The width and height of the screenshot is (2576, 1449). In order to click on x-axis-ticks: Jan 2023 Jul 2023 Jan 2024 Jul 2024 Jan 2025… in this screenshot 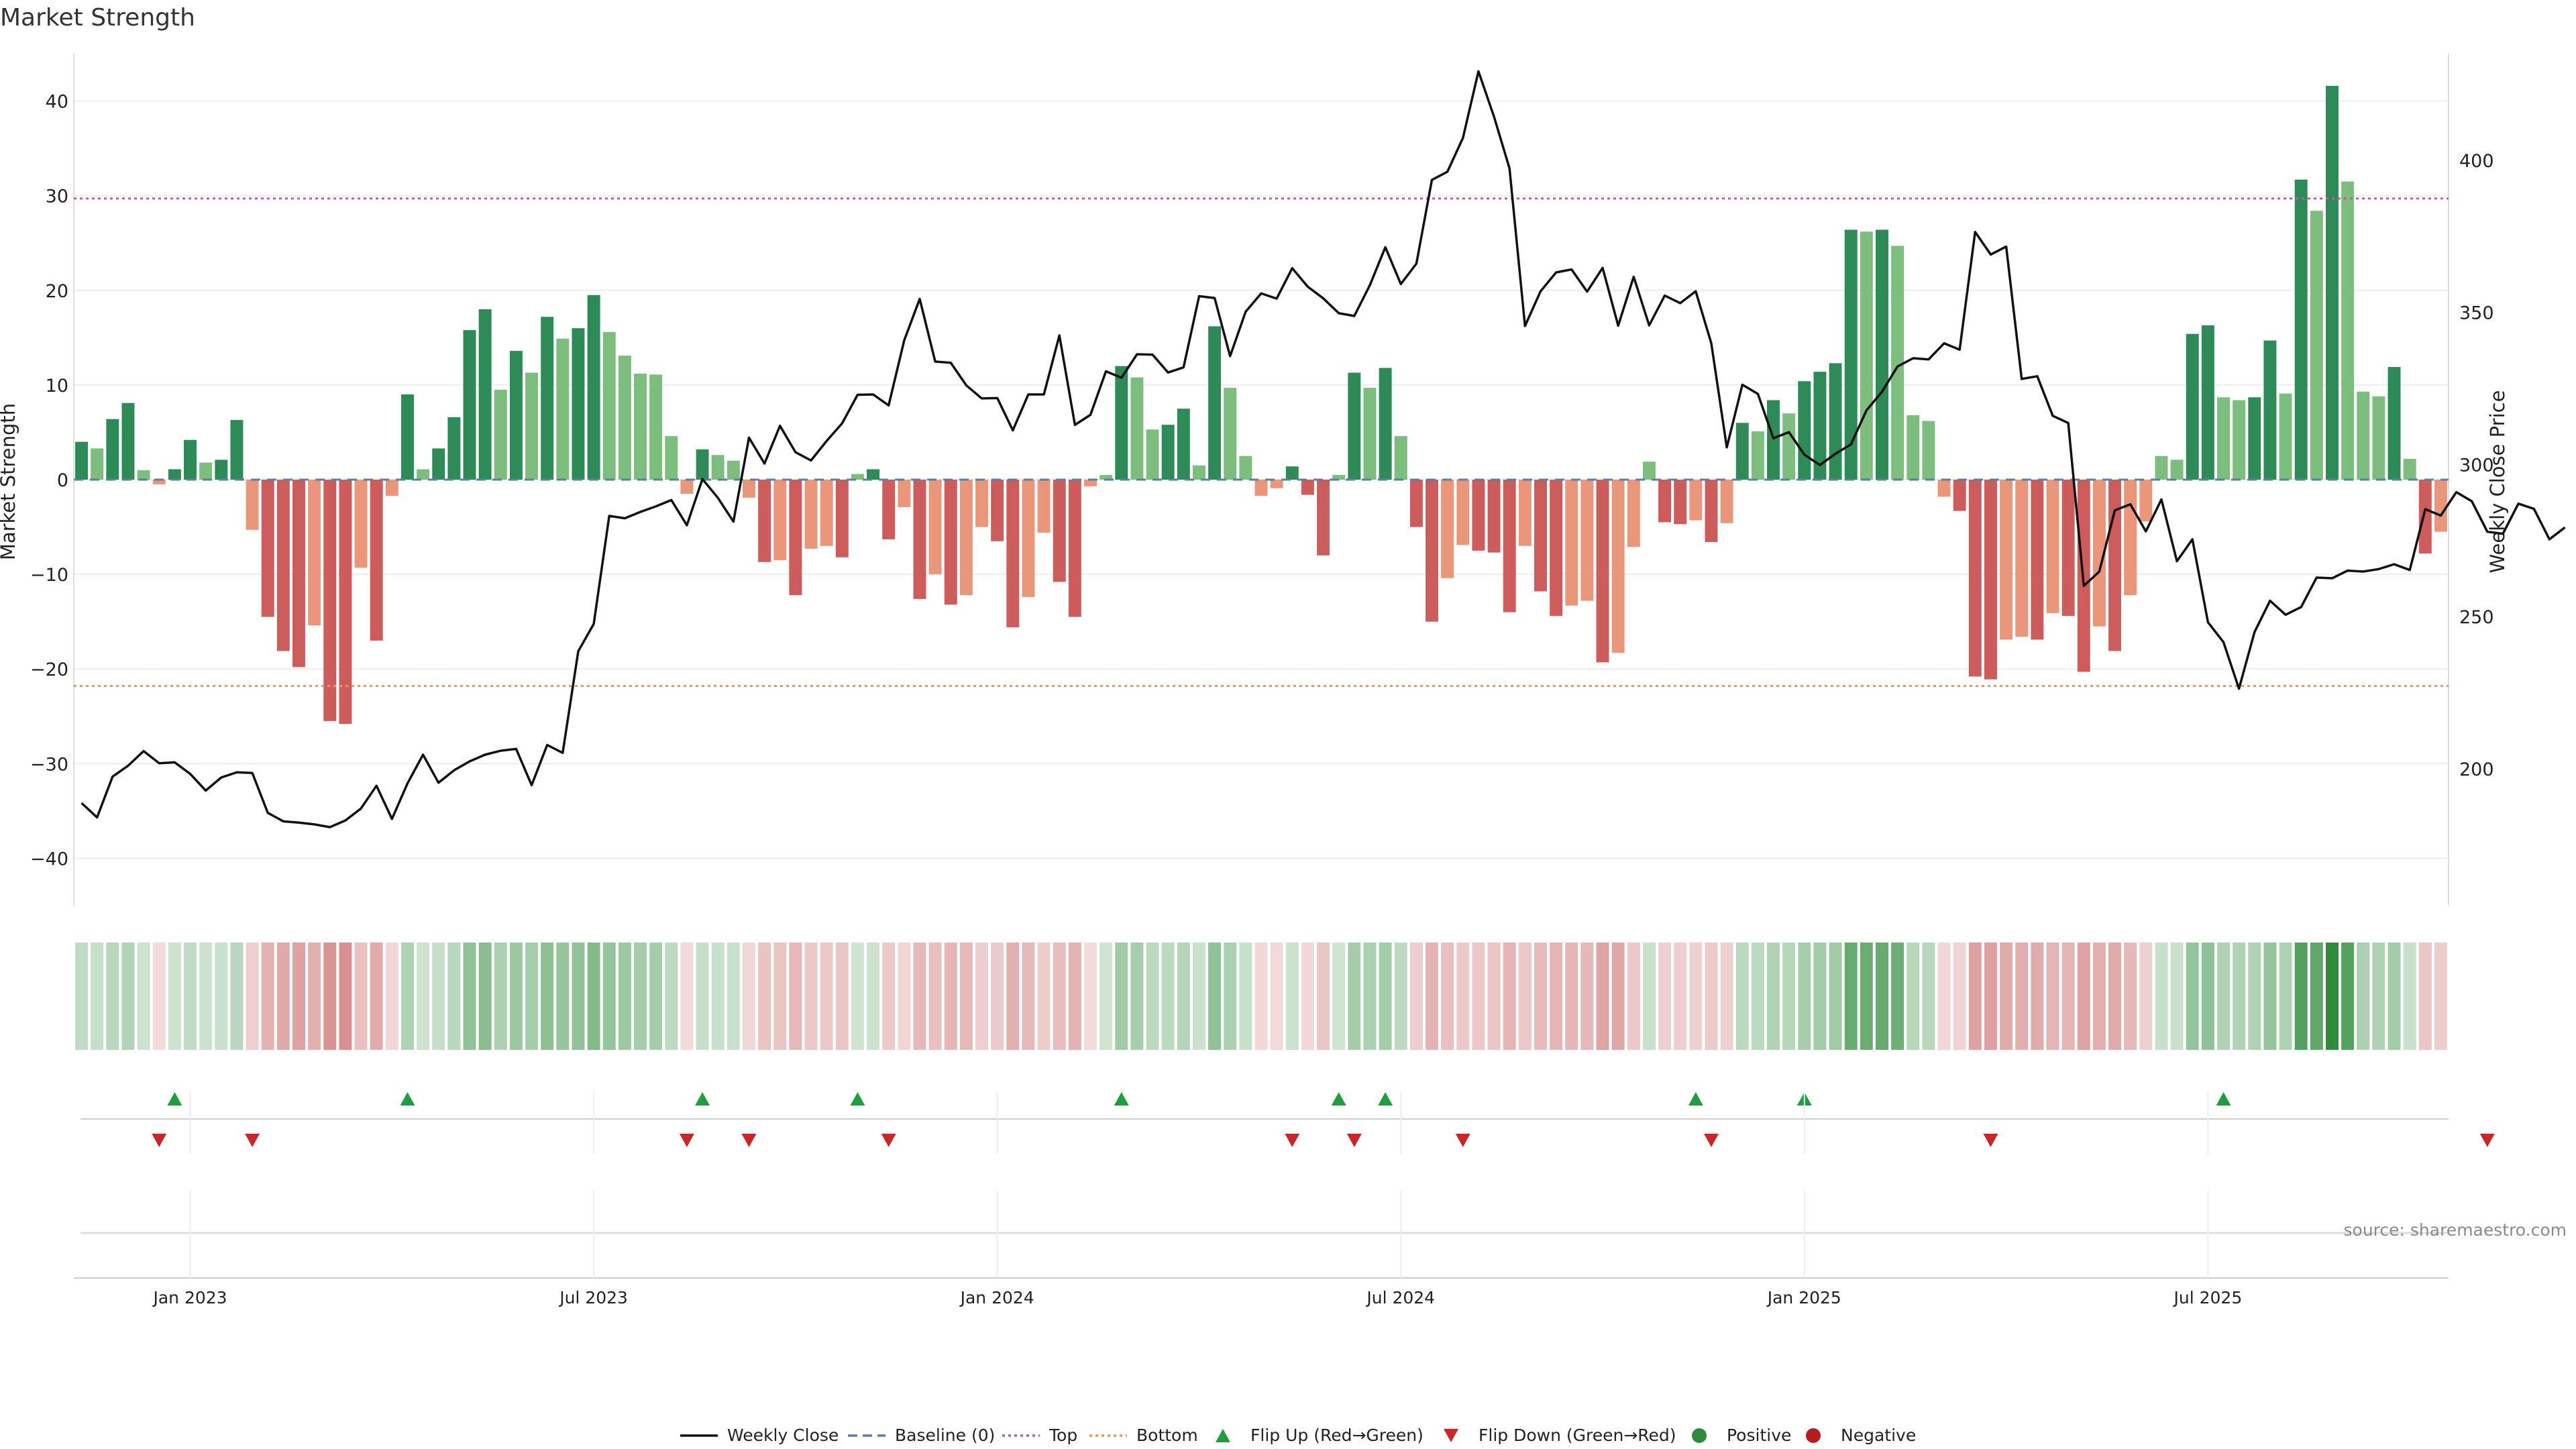, I will do `click(1197, 1199)`.